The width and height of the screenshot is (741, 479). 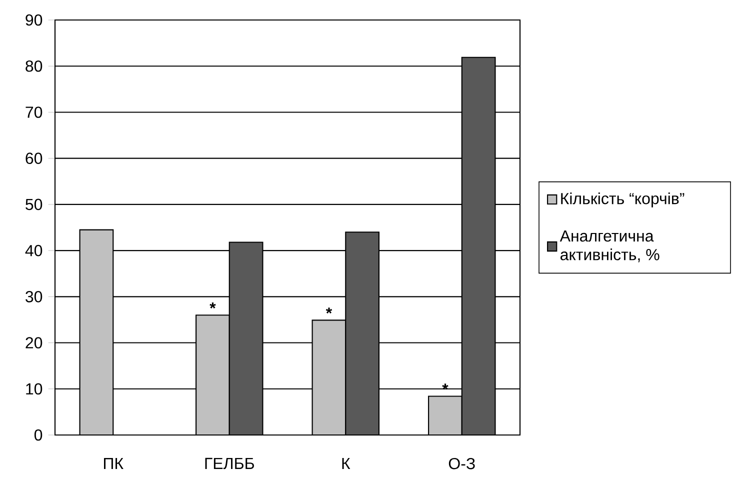 I want to click on x-tick-label: О-З, so click(x=461, y=464).